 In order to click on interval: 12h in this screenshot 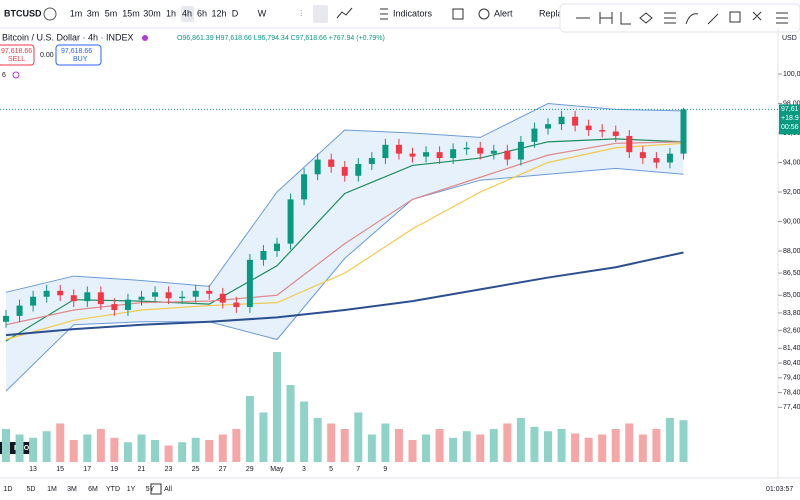, I will do `click(218, 13)`.